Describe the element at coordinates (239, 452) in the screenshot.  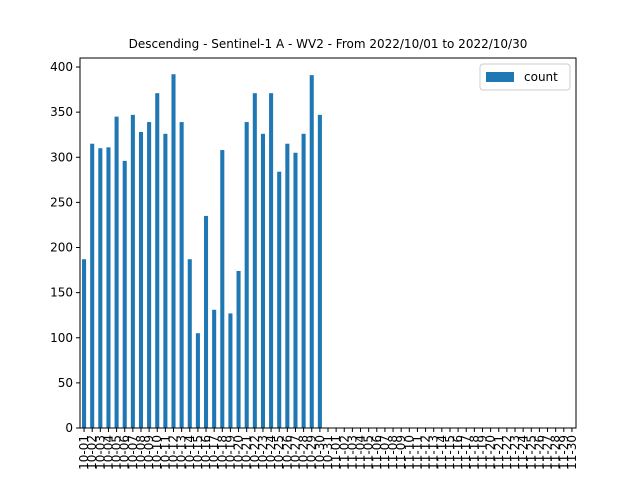
I see `x-tick-label: 10-20` at that location.